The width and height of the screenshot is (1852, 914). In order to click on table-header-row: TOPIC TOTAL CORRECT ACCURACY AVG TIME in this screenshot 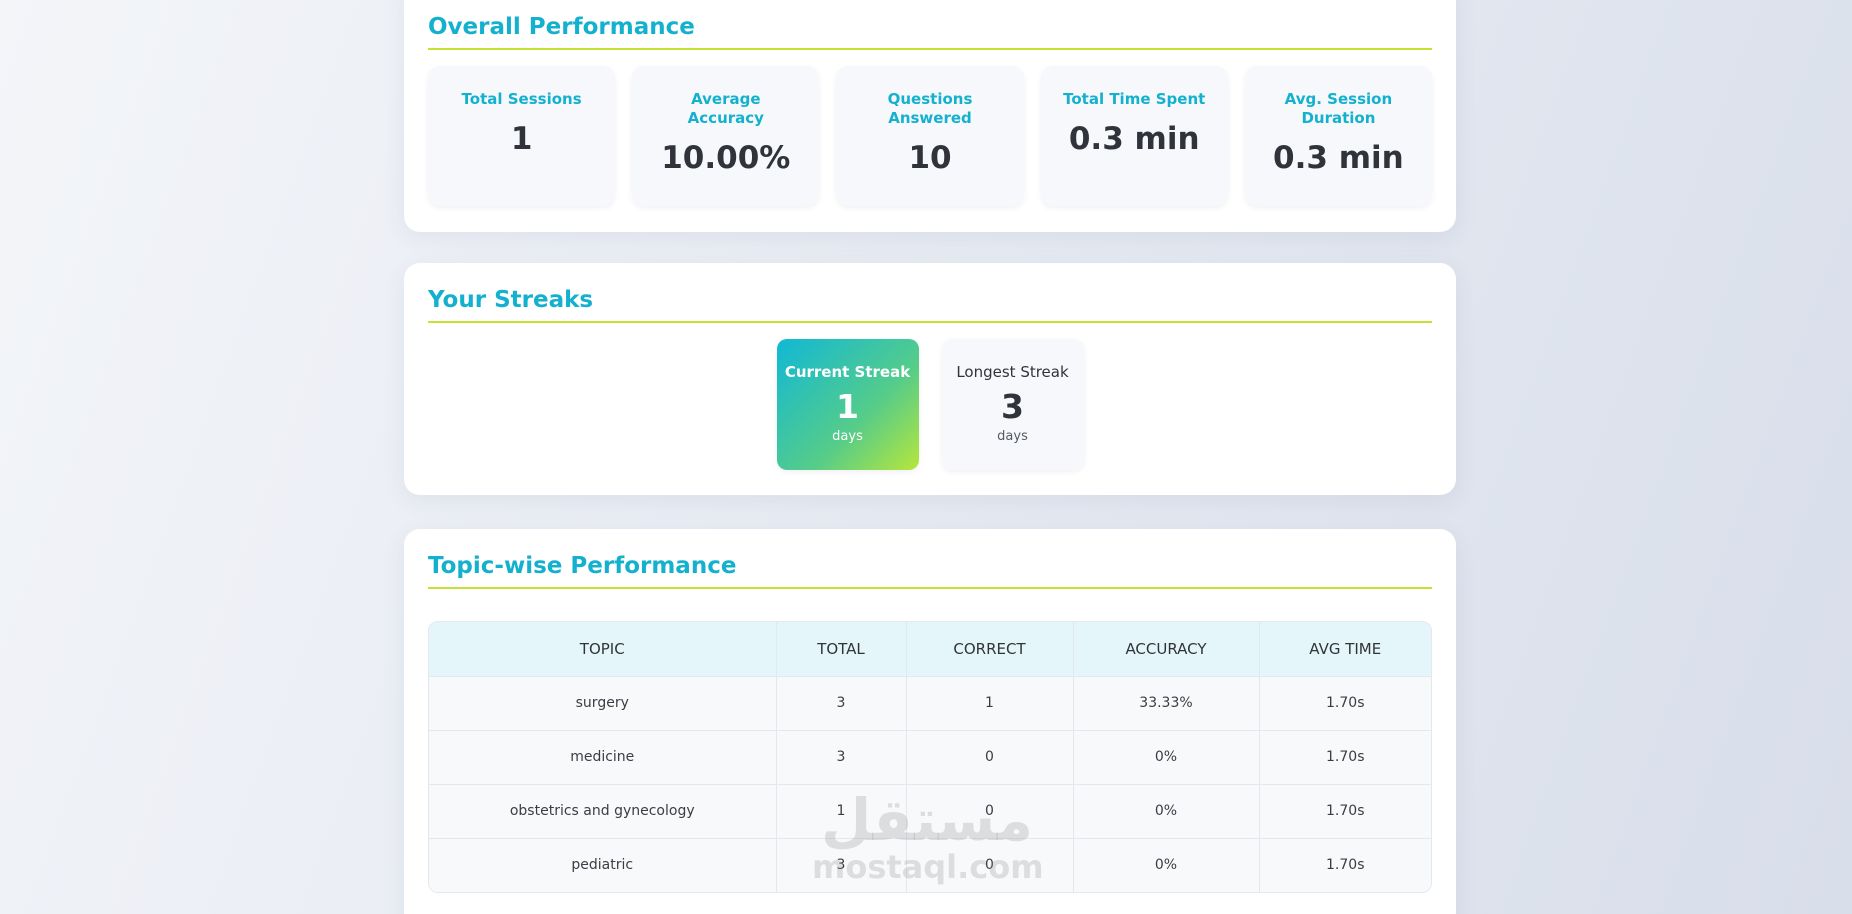, I will do `click(930, 649)`.